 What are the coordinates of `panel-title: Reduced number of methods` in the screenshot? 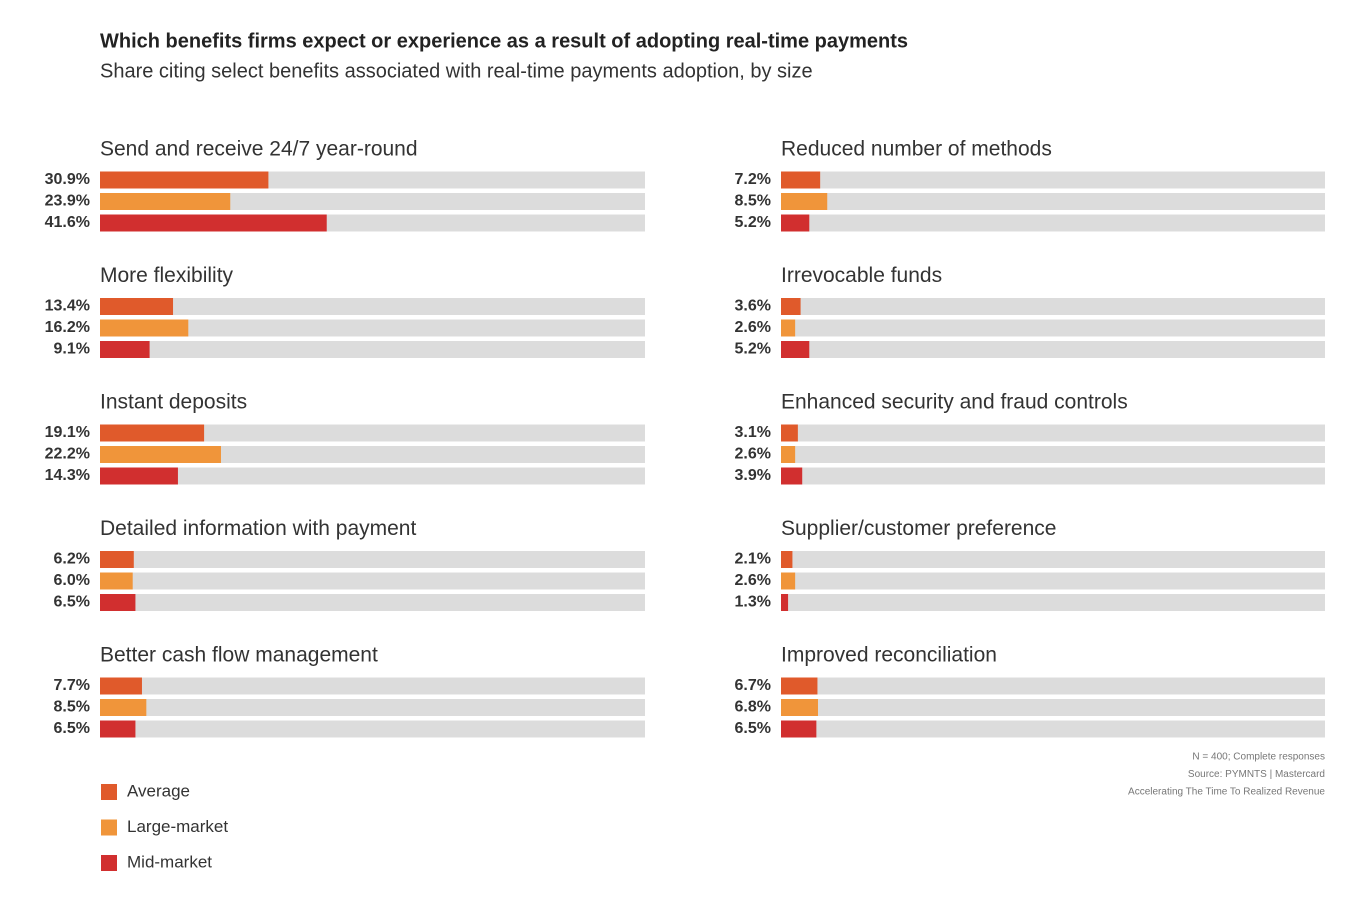 It's located at (916, 149).